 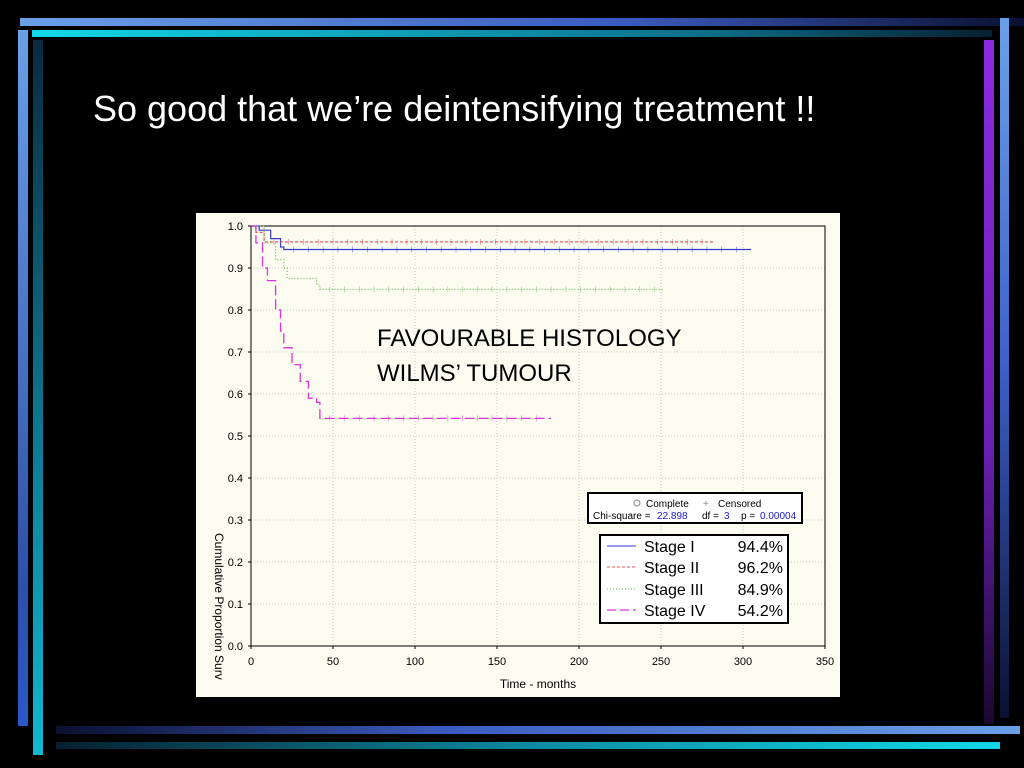 What do you see at coordinates (760, 611) in the screenshot?
I see `legend-pct-stage-iv: 54.2%` at bounding box center [760, 611].